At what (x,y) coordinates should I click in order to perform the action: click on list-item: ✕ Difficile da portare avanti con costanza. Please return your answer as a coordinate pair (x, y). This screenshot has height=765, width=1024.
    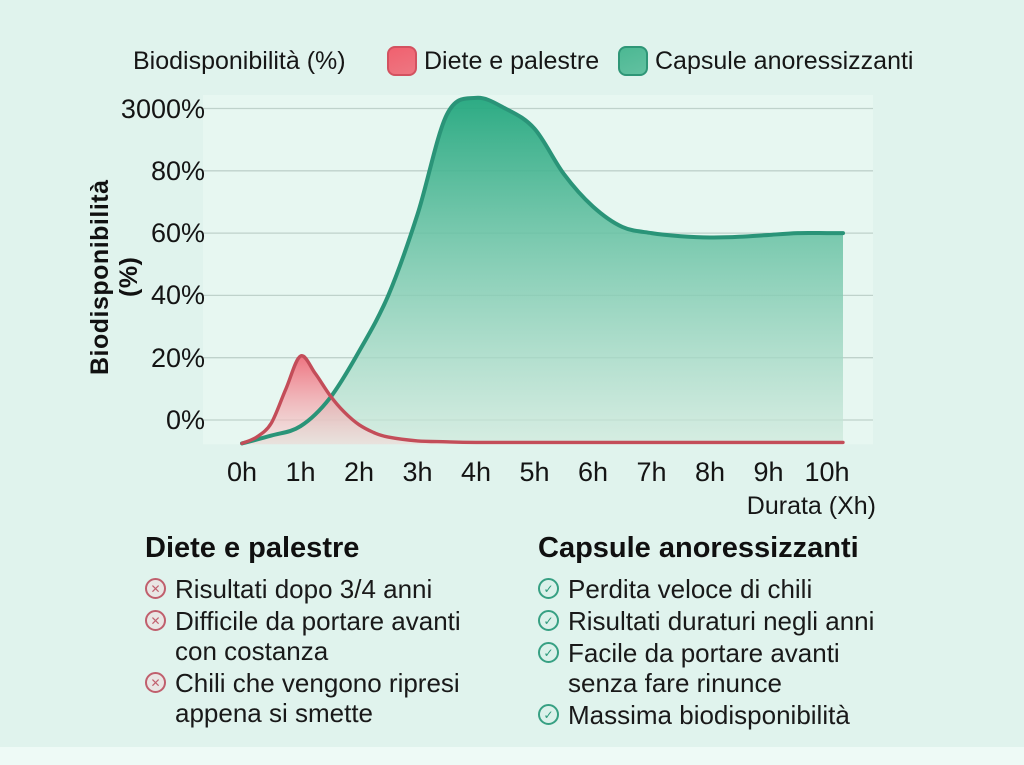
    Looking at the image, I should click on (345, 636).